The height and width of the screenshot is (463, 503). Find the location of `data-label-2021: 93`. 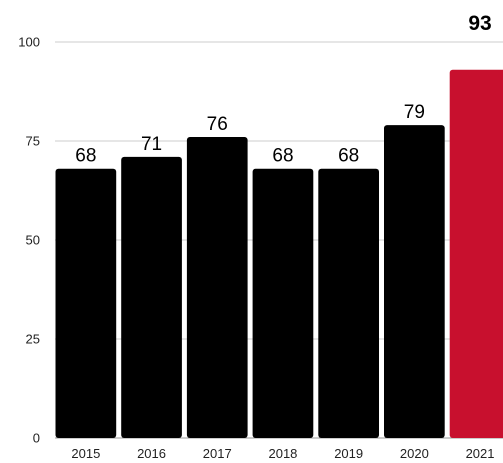

data-label-2021: 93 is located at coordinates (479, 23).